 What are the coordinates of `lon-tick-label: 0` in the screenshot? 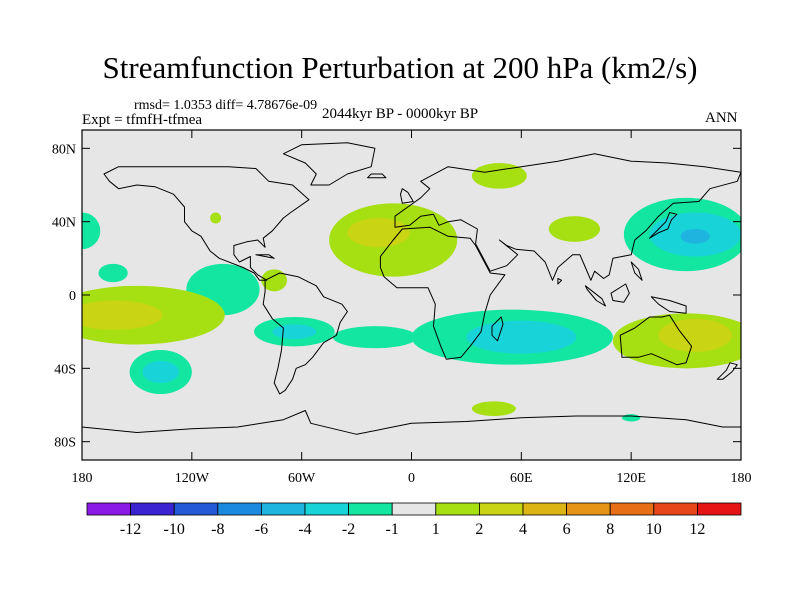 It's located at (411, 478).